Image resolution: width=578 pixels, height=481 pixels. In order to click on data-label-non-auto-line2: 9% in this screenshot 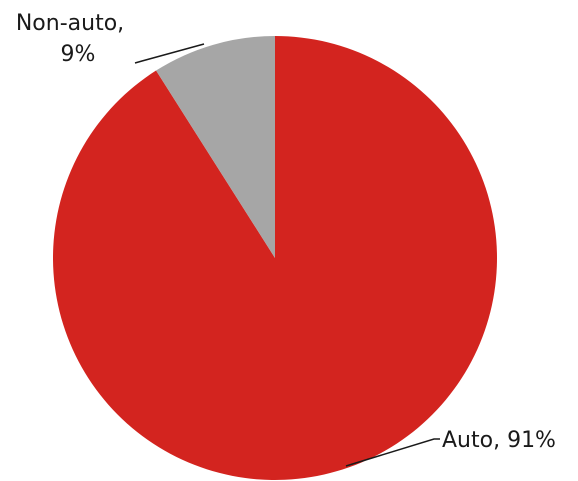, I will do `click(78, 54)`.